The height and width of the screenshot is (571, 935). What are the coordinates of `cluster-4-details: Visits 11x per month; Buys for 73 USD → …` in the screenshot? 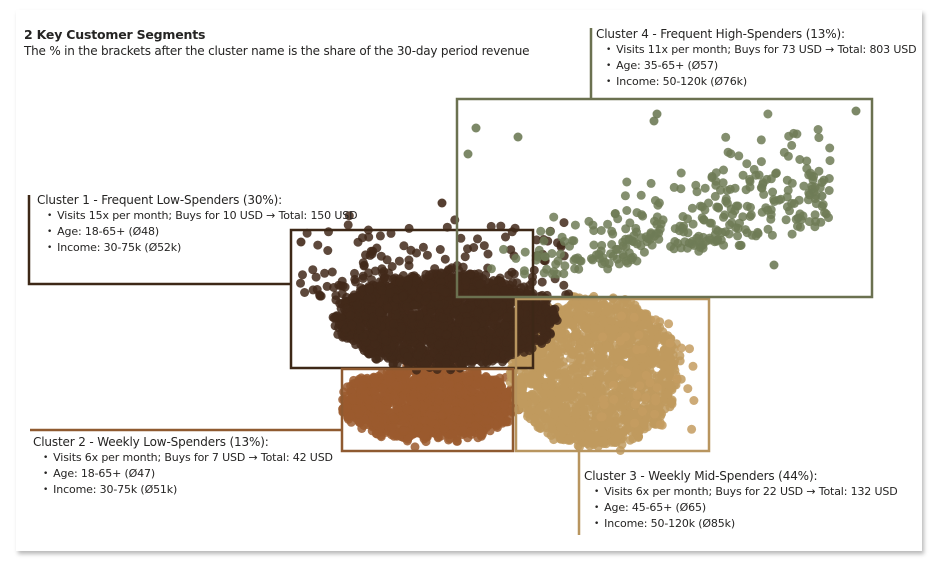 It's located at (756, 66).